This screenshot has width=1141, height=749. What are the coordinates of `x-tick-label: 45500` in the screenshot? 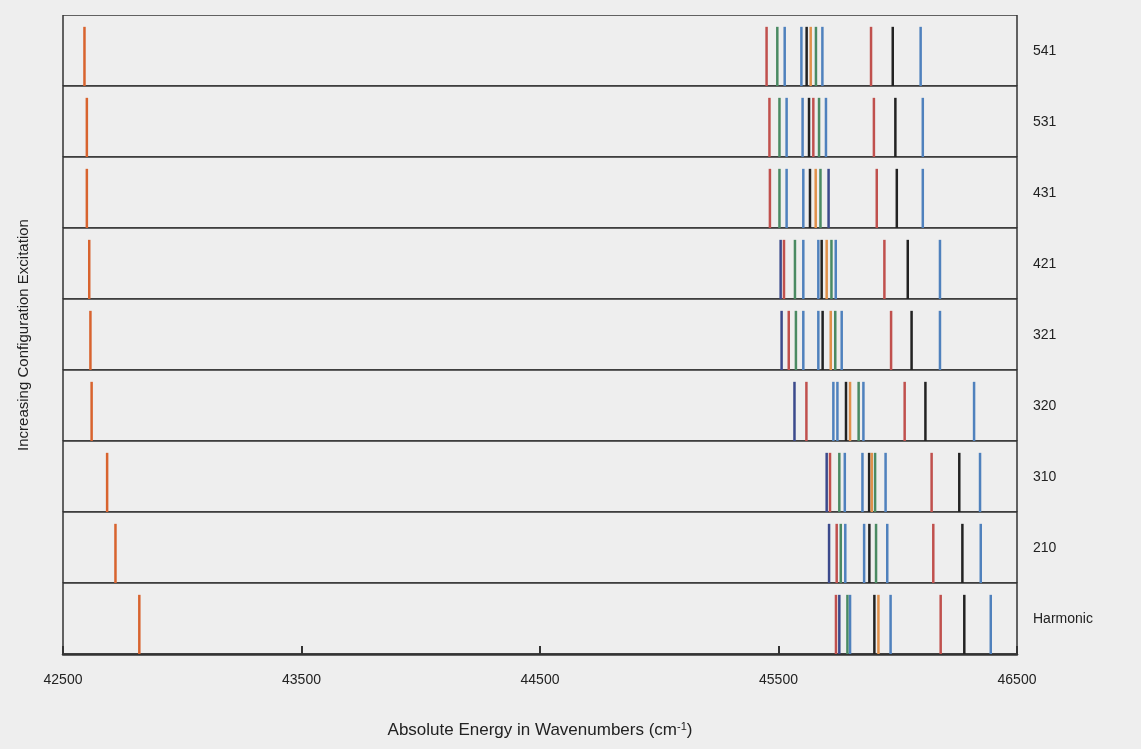 It's located at (779, 679).